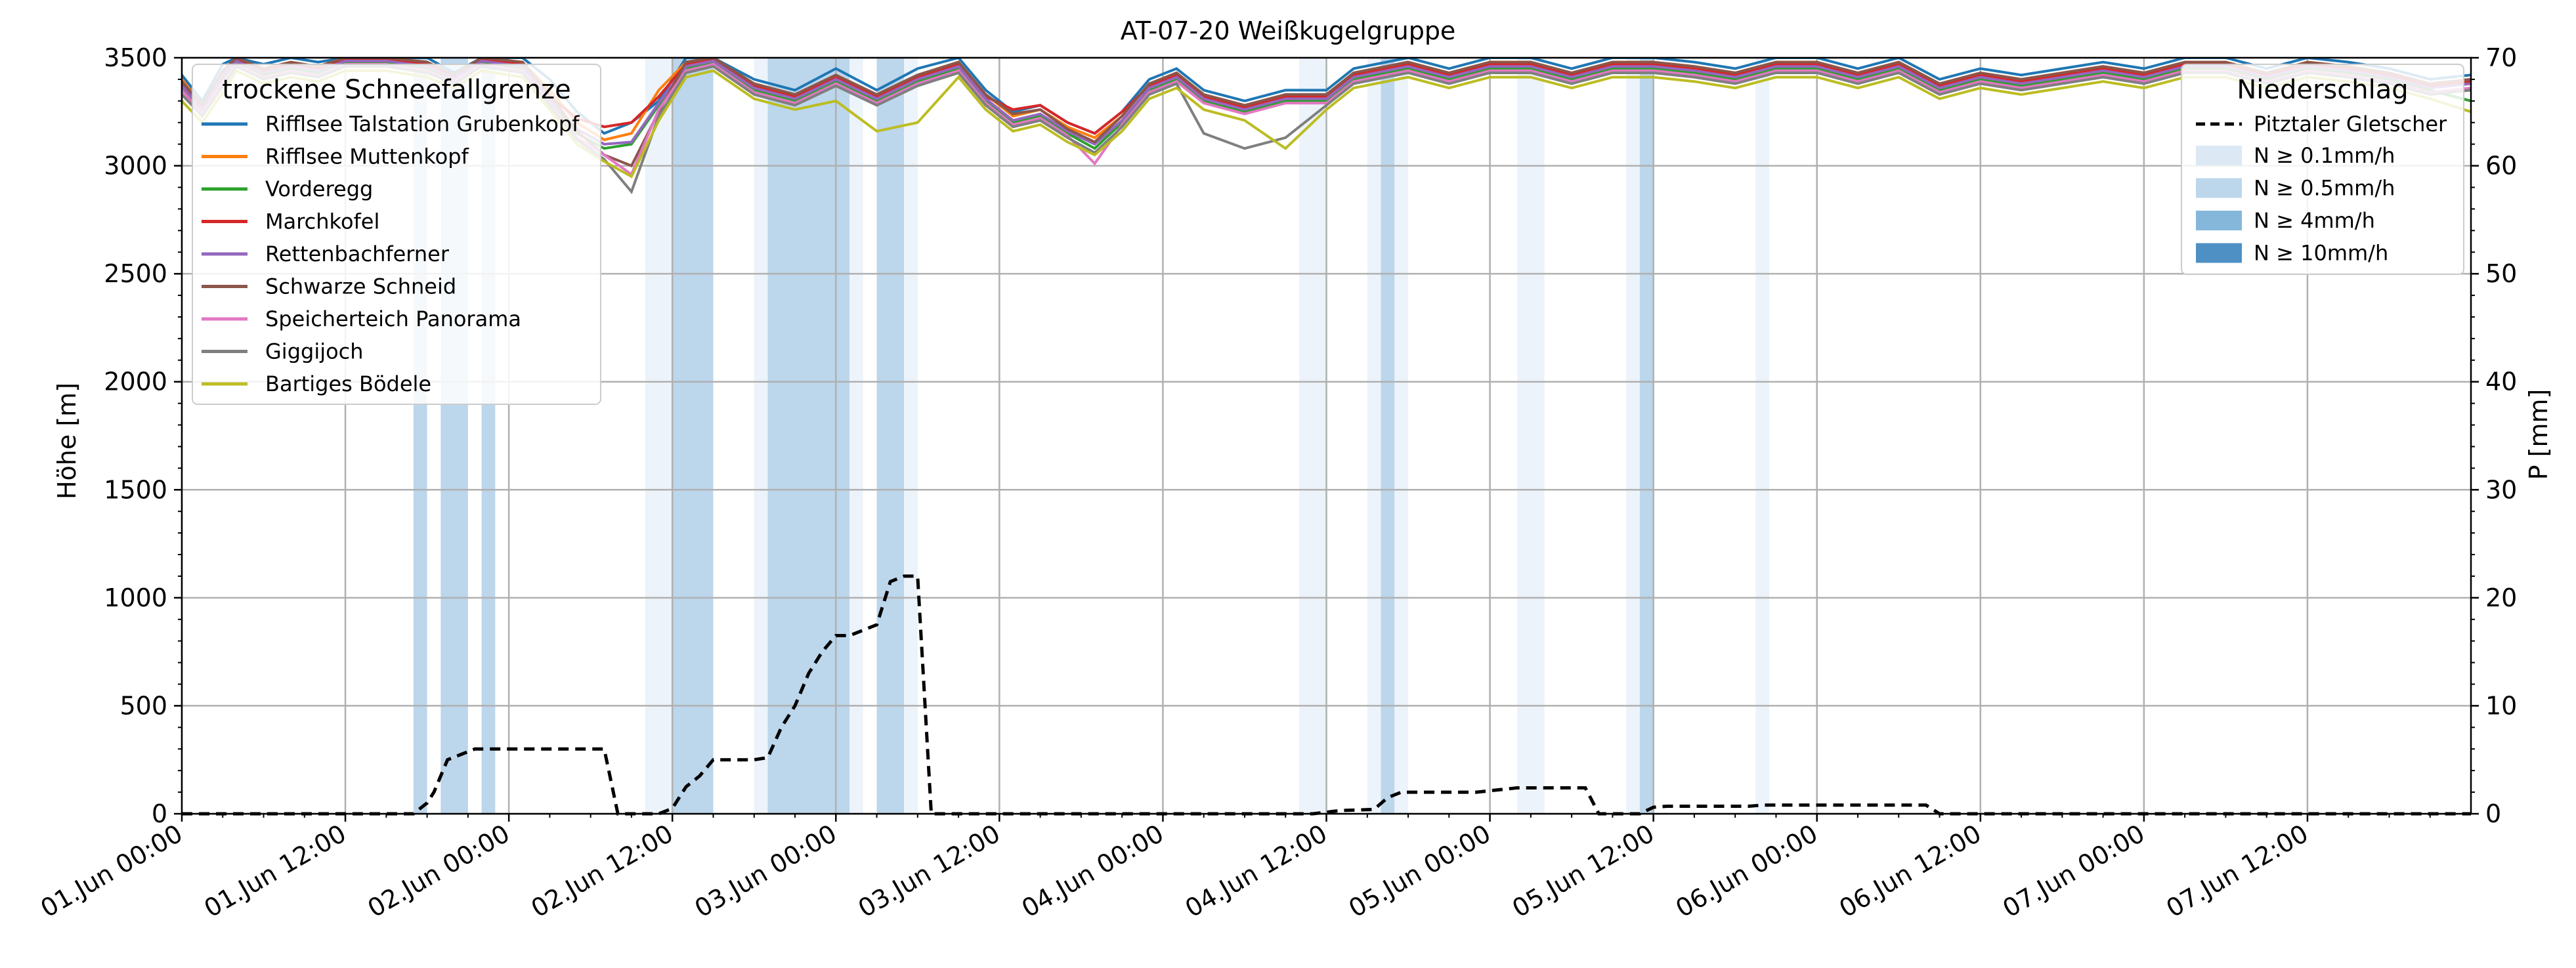 Image resolution: width=2576 pixels, height=968 pixels. I want to click on legend-label: Rifflsee Talstation Grubenkopf, so click(422, 124).